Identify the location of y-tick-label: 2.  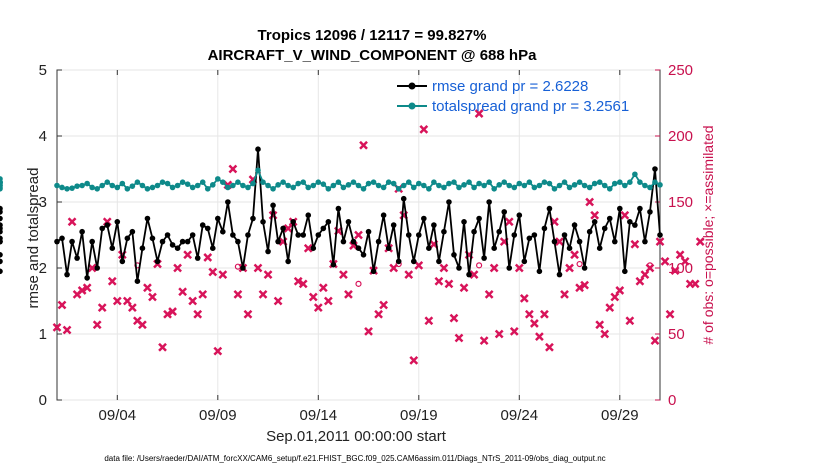
(43, 268).